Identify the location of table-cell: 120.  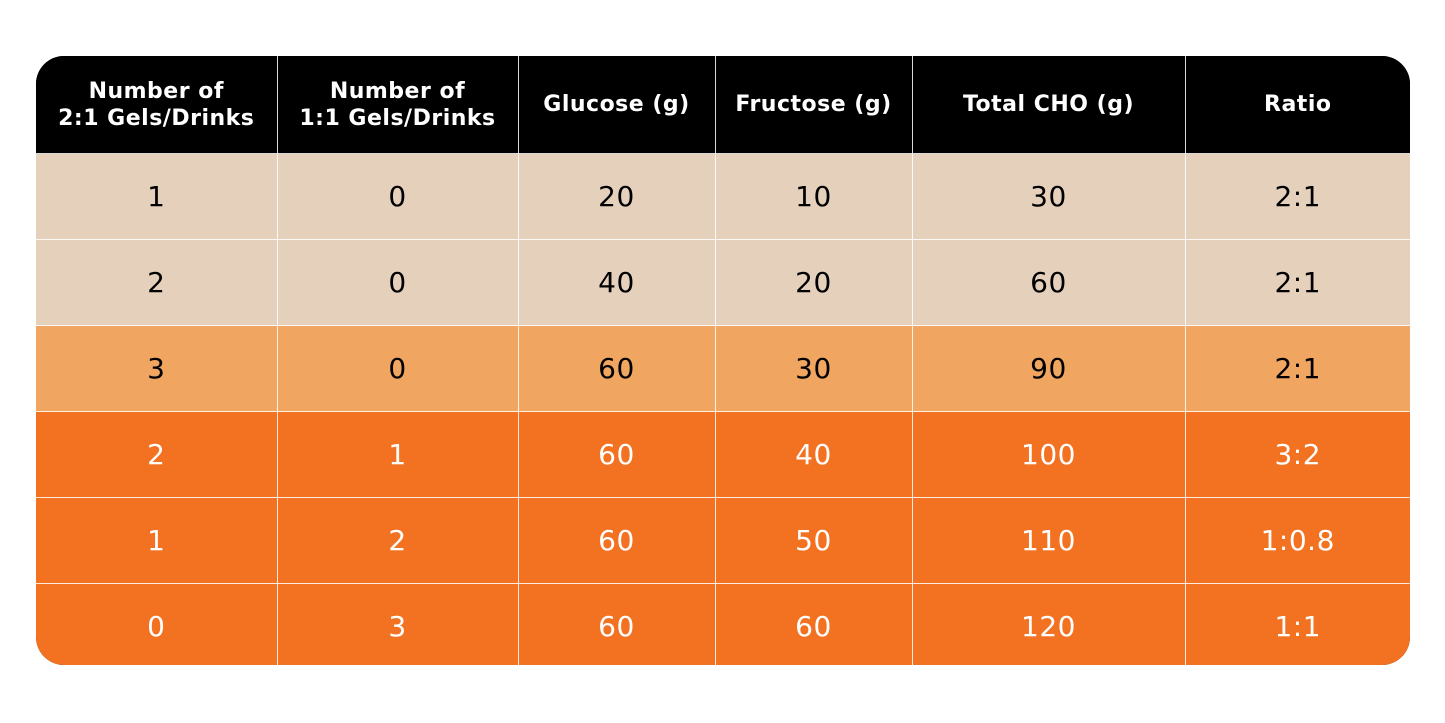
(1048, 624).